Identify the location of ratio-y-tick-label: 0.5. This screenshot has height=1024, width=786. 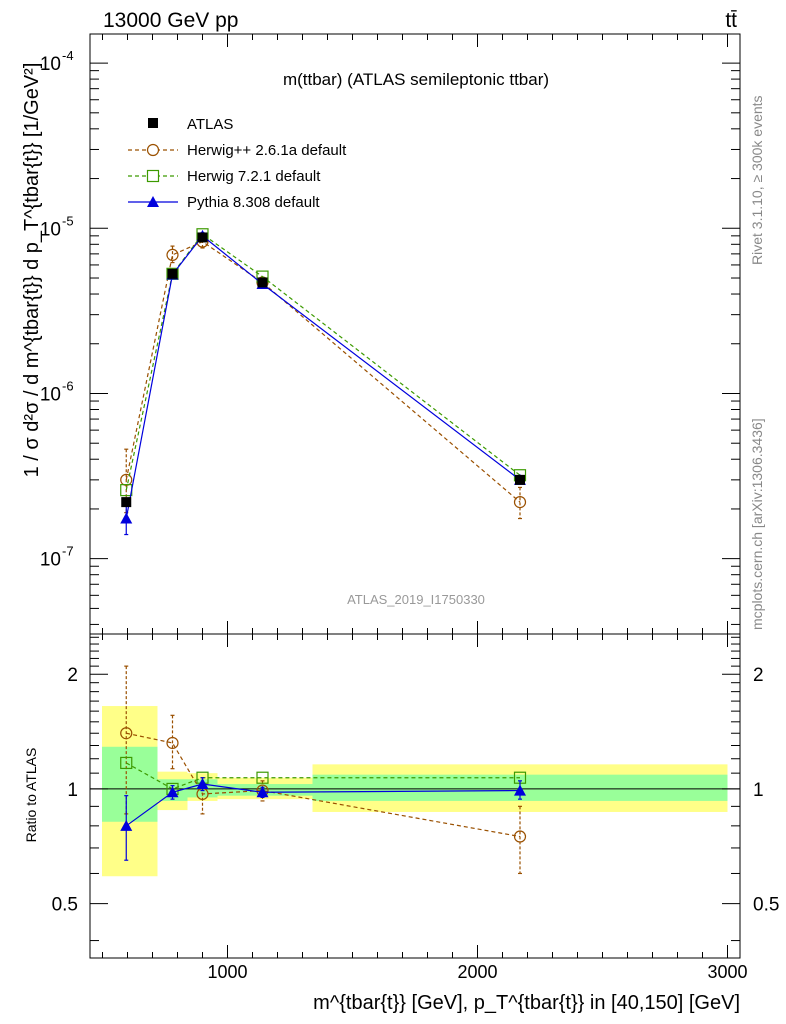
(65, 905).